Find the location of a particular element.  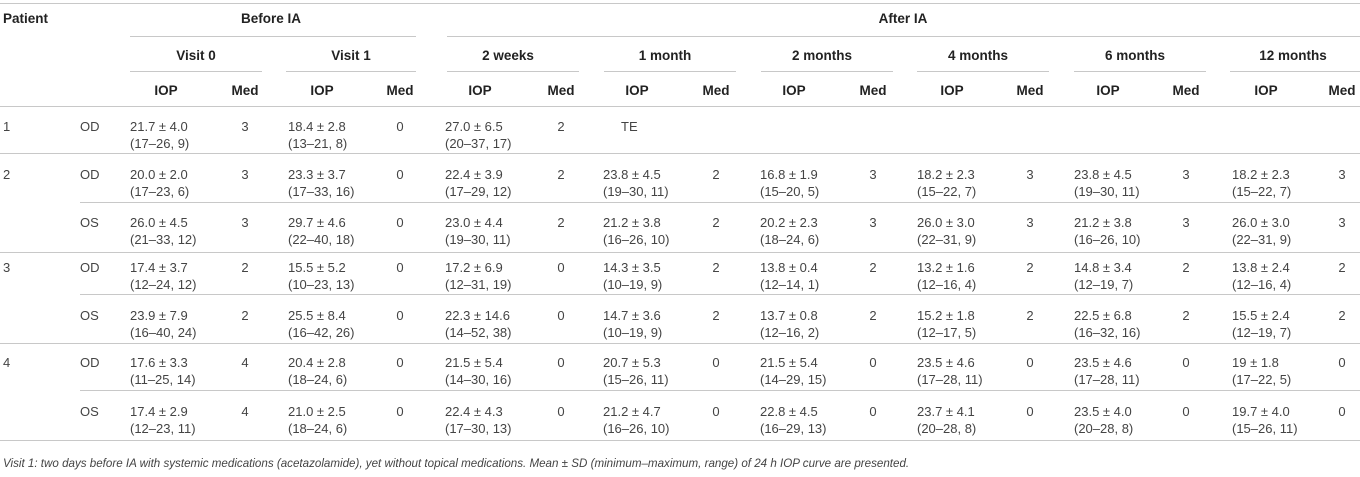

iop-cell: TE is located at coordinates (629, 126).